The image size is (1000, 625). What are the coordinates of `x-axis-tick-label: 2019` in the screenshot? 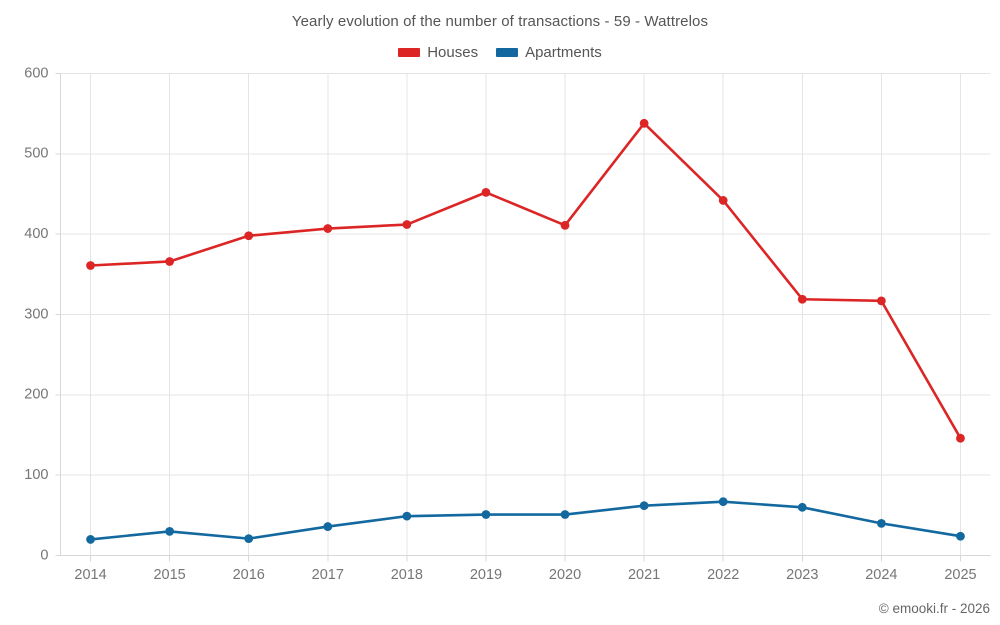 It's located at (486, 575).